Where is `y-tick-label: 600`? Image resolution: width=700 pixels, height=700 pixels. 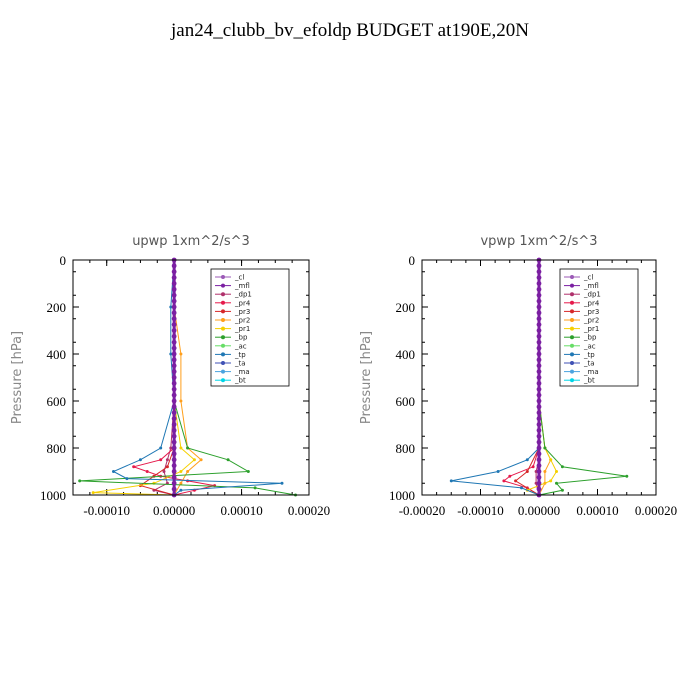
y-tick-label: 600 is located at coordinates (406, 401).